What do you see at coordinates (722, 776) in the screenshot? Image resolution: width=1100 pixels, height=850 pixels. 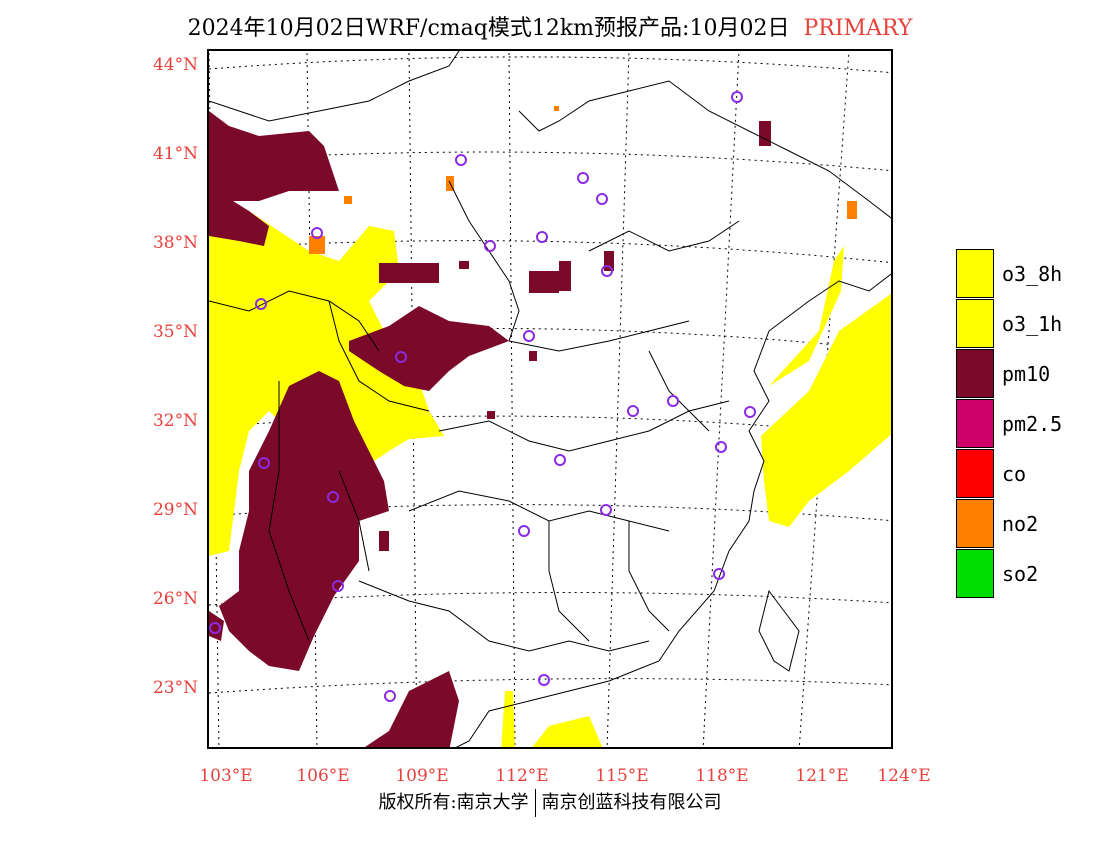 I see `lon-label-118: 118°E` at bounding box center [722, 776].